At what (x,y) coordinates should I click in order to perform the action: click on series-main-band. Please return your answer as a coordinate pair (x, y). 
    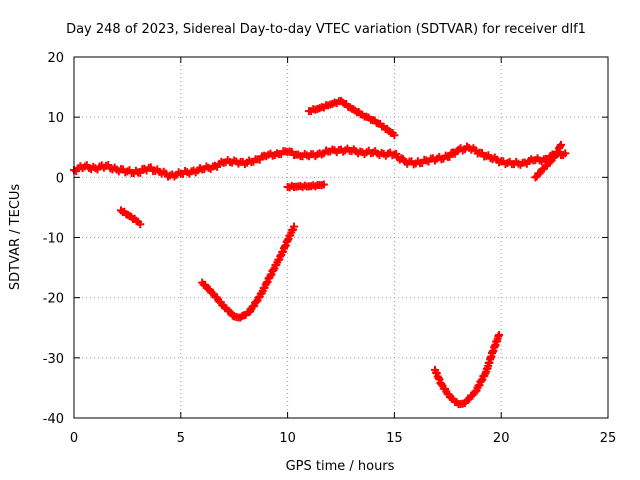
    Looking at the image, I should click on (320, 161).